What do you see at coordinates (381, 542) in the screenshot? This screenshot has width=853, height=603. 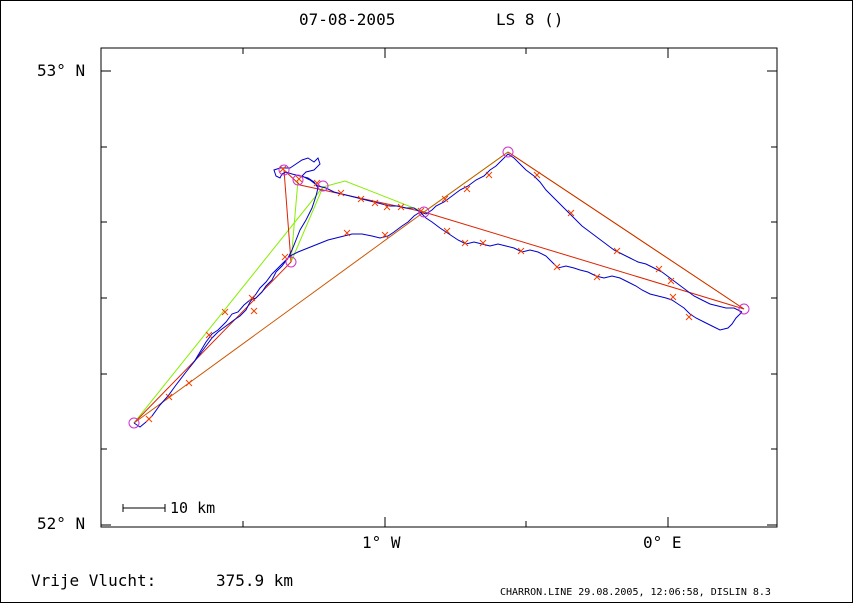 I see `lon-label-left: 1° W` at bounding box center [381, 542].